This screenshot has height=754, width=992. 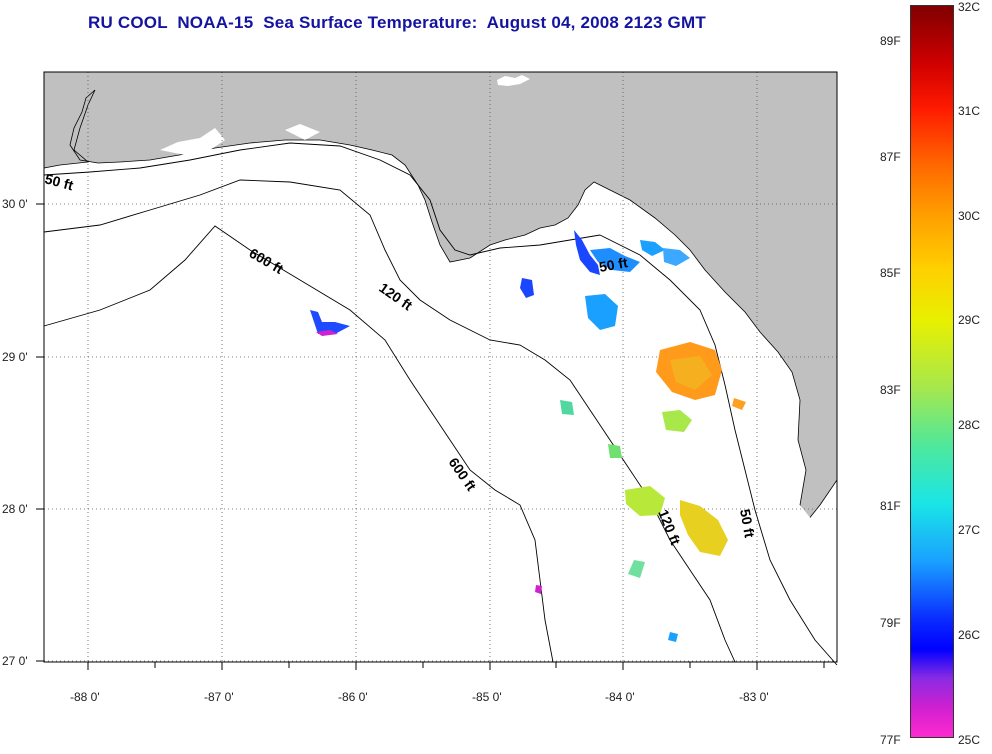 What do you see at coordinates (890, 623) in the screenshot?
I see `colorbar-fahrenheit-label: 79F` at bounding box center [890, 623].